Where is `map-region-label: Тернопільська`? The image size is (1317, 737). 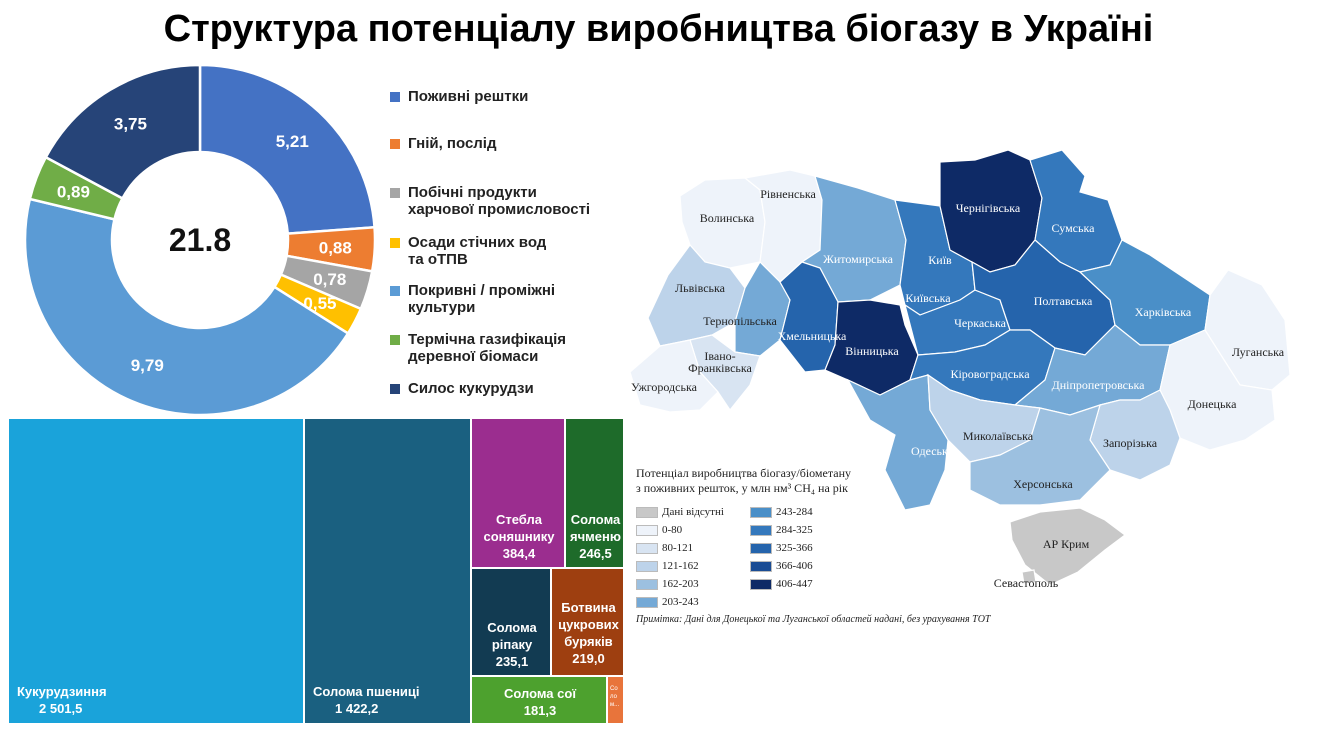 map-region-label: Тернопільська is located at coordinates (740, 321).